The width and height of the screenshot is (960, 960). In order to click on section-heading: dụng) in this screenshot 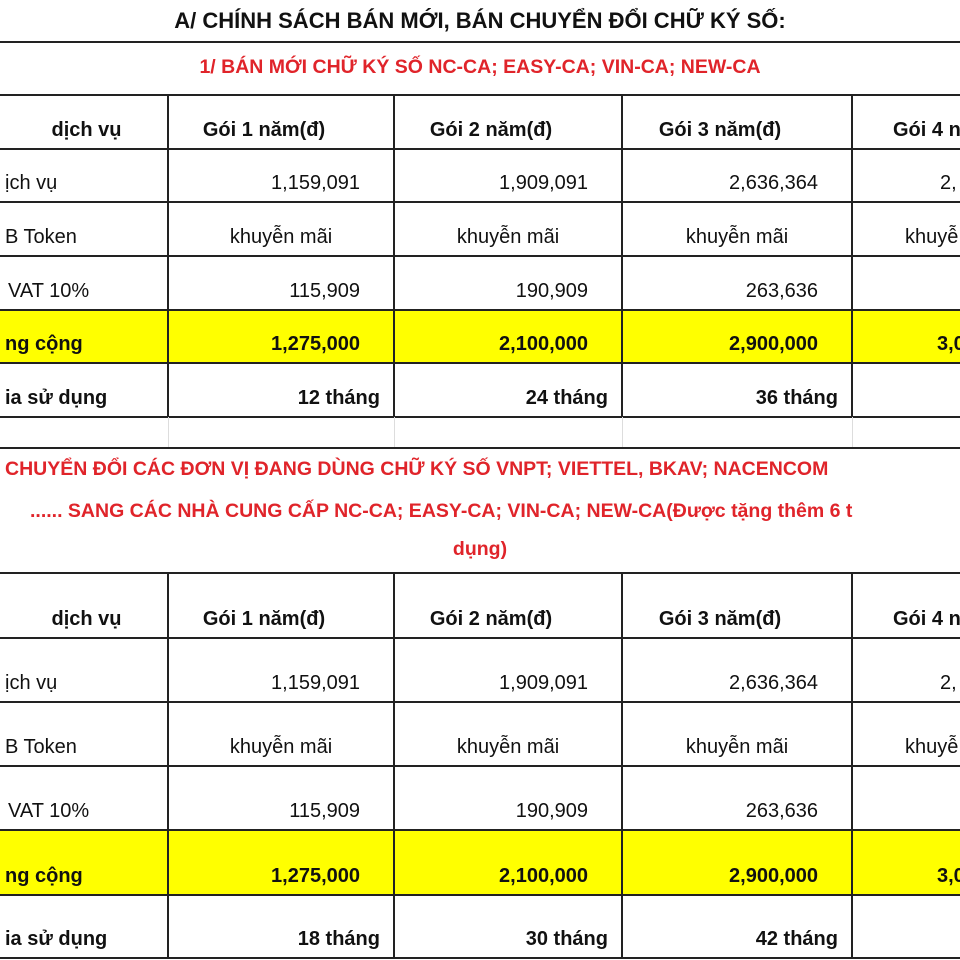, I will do `click(480, 549)`.